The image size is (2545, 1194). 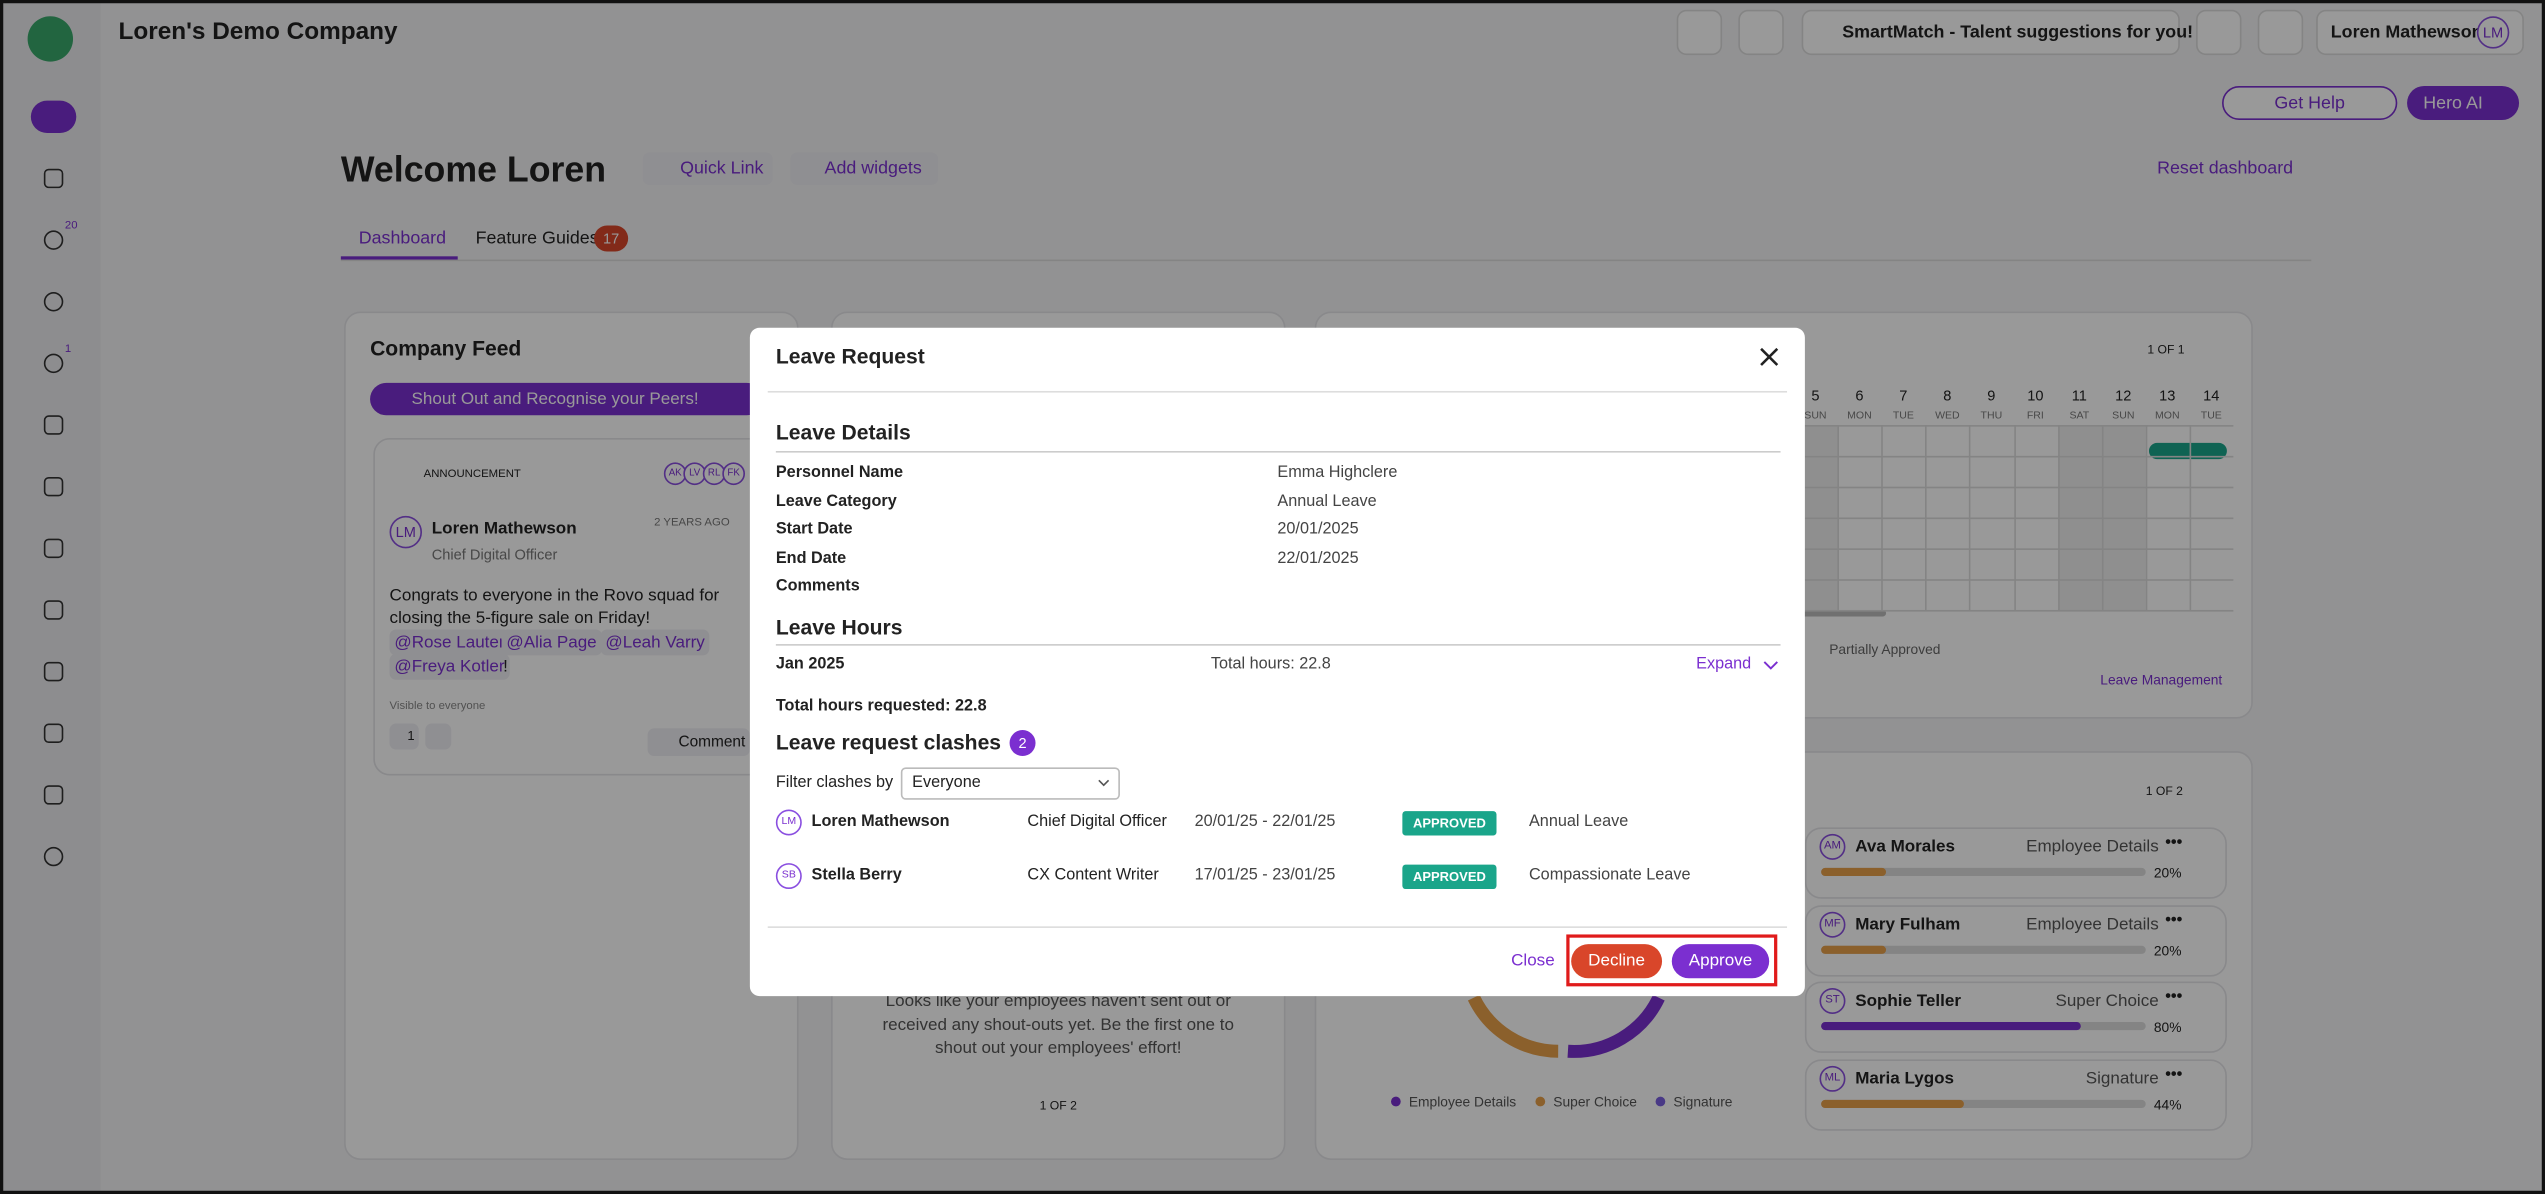 I want to click on mention: @Rose Lauter, so click(x=449, y=642).